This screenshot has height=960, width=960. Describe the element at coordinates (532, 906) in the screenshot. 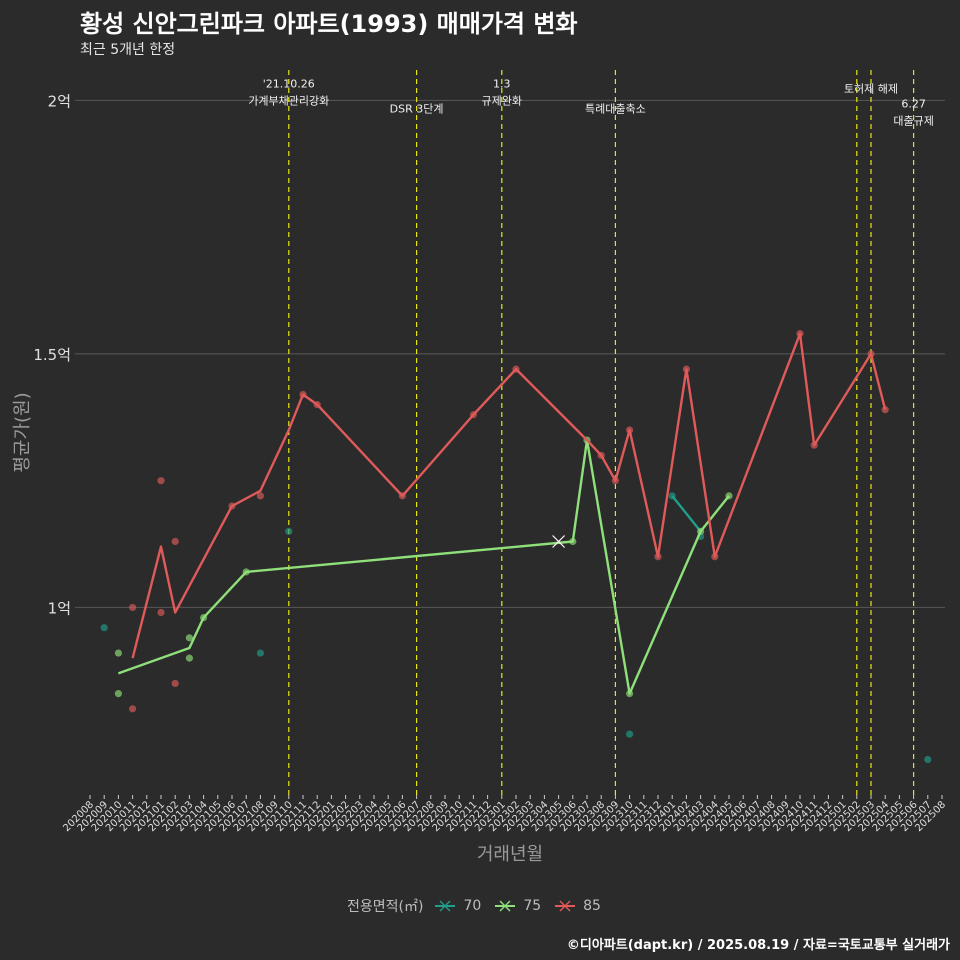

I see `legend-label-75: 75` at that location.